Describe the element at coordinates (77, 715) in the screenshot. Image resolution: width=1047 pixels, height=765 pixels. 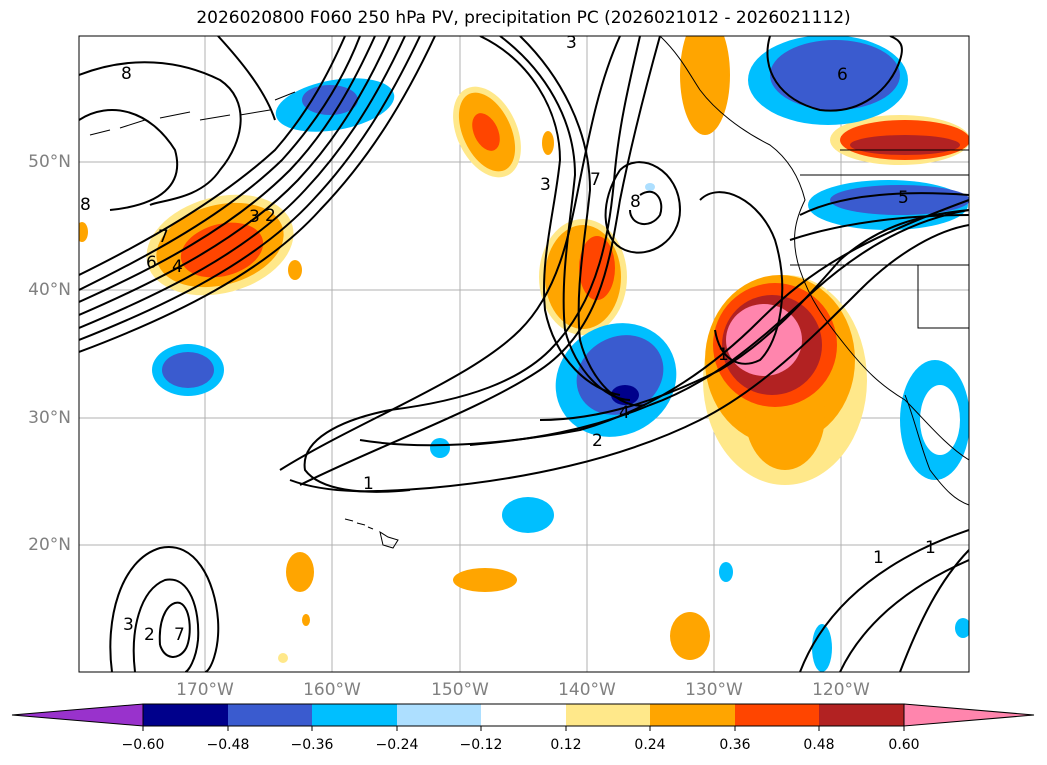
I see `colorbar-extend-low` at that location.